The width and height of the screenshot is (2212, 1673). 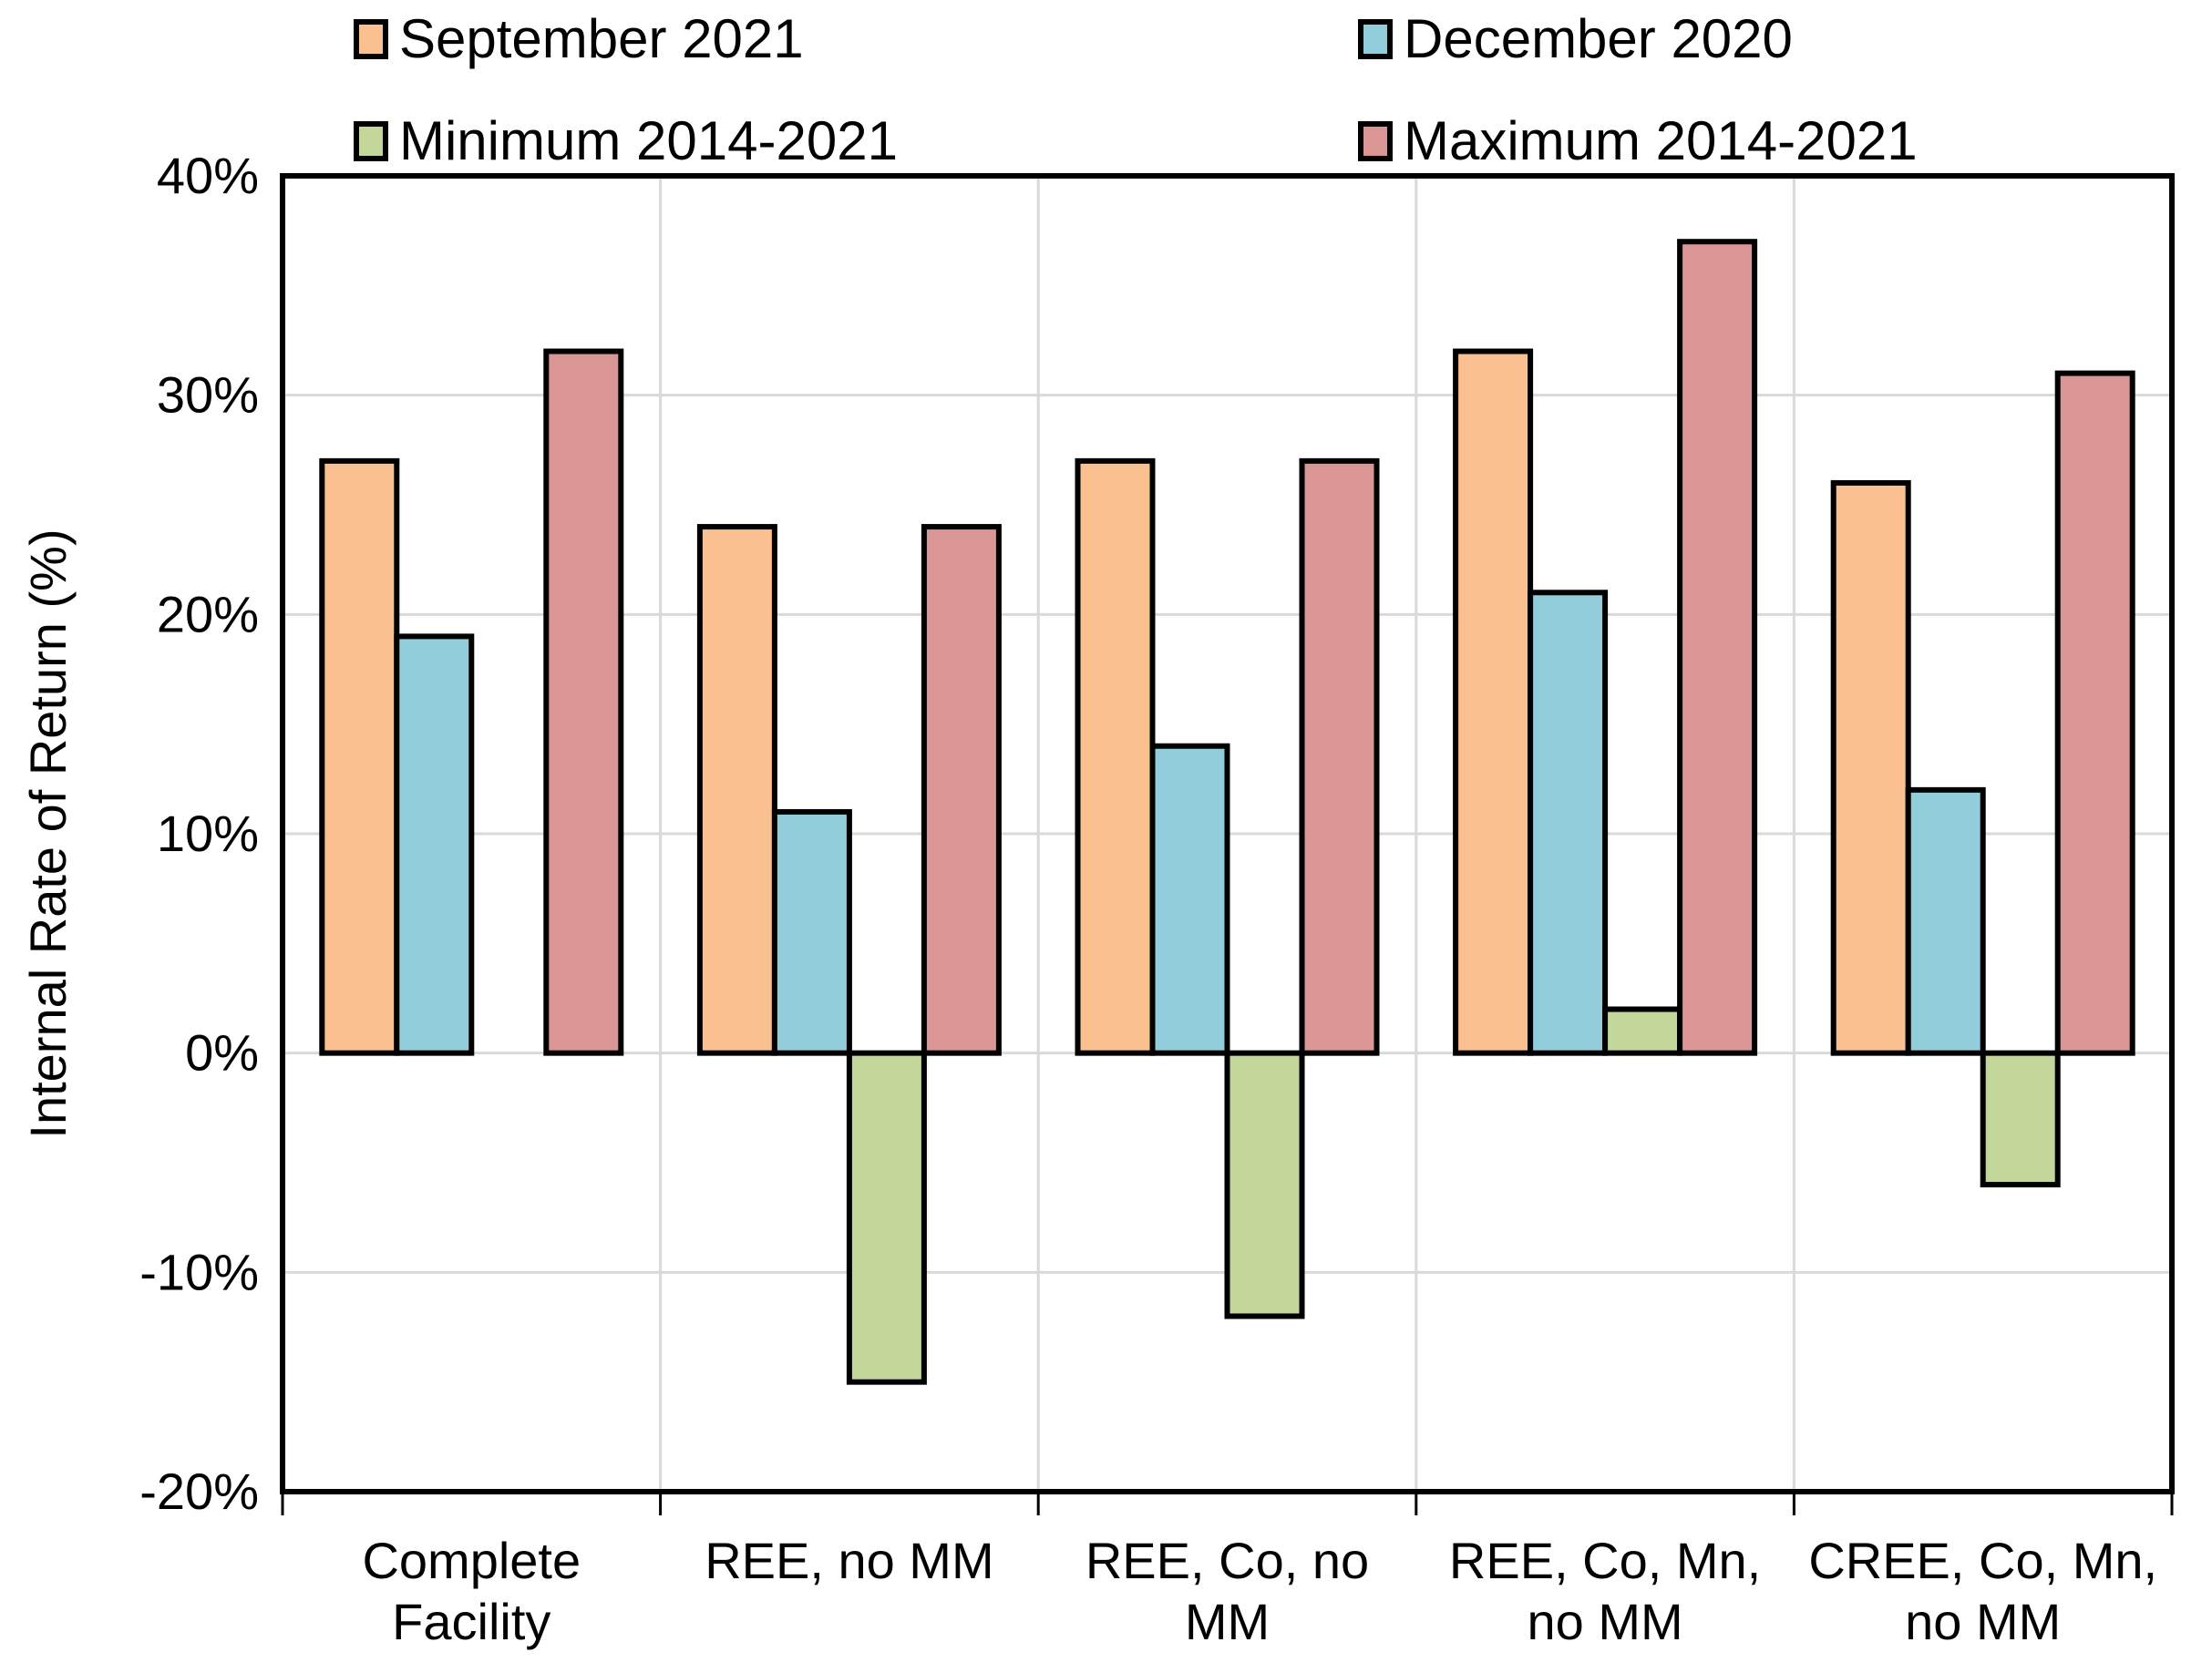 What do you see at coordinates (208, 395) in the screenshot?
I see `y-tick-label: 30%` at bounding box center [208, 395].